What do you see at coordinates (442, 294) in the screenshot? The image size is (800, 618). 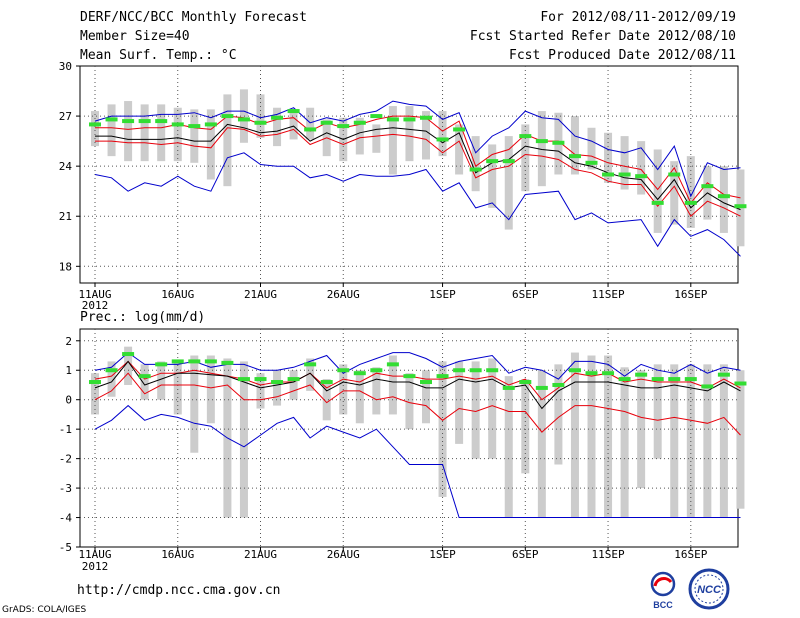 I see `x-tick-label: 1SEP` at bounding box center [442, 294].